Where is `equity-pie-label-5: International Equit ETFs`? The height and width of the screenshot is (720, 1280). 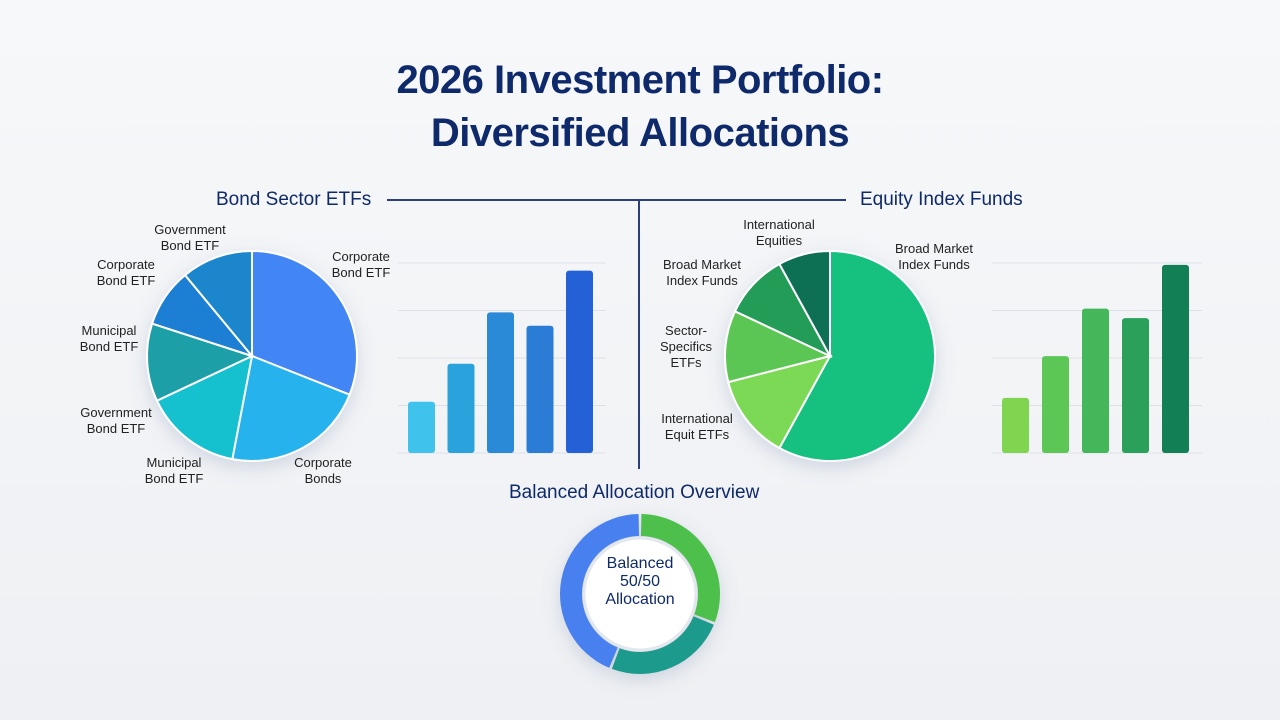
equity-pie-label-5: International Equit ETFs is located at coordinates (697, 426).